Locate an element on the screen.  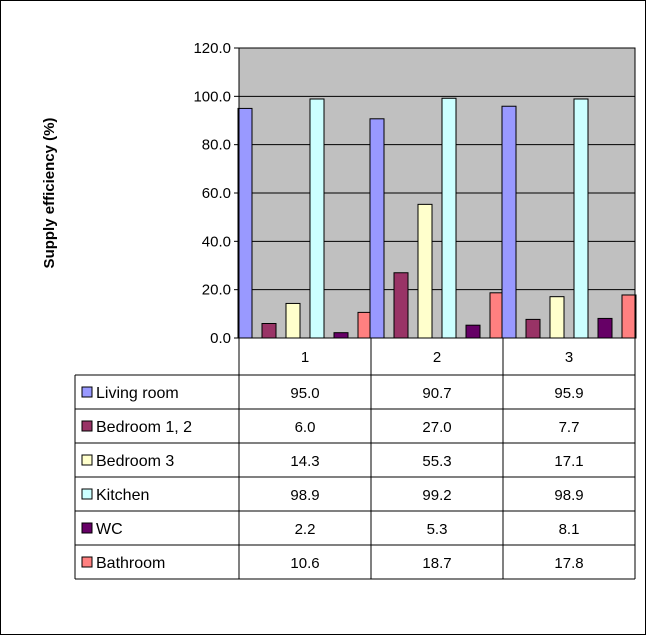
data-label: 27.0 is located at coordinates (436, 427).